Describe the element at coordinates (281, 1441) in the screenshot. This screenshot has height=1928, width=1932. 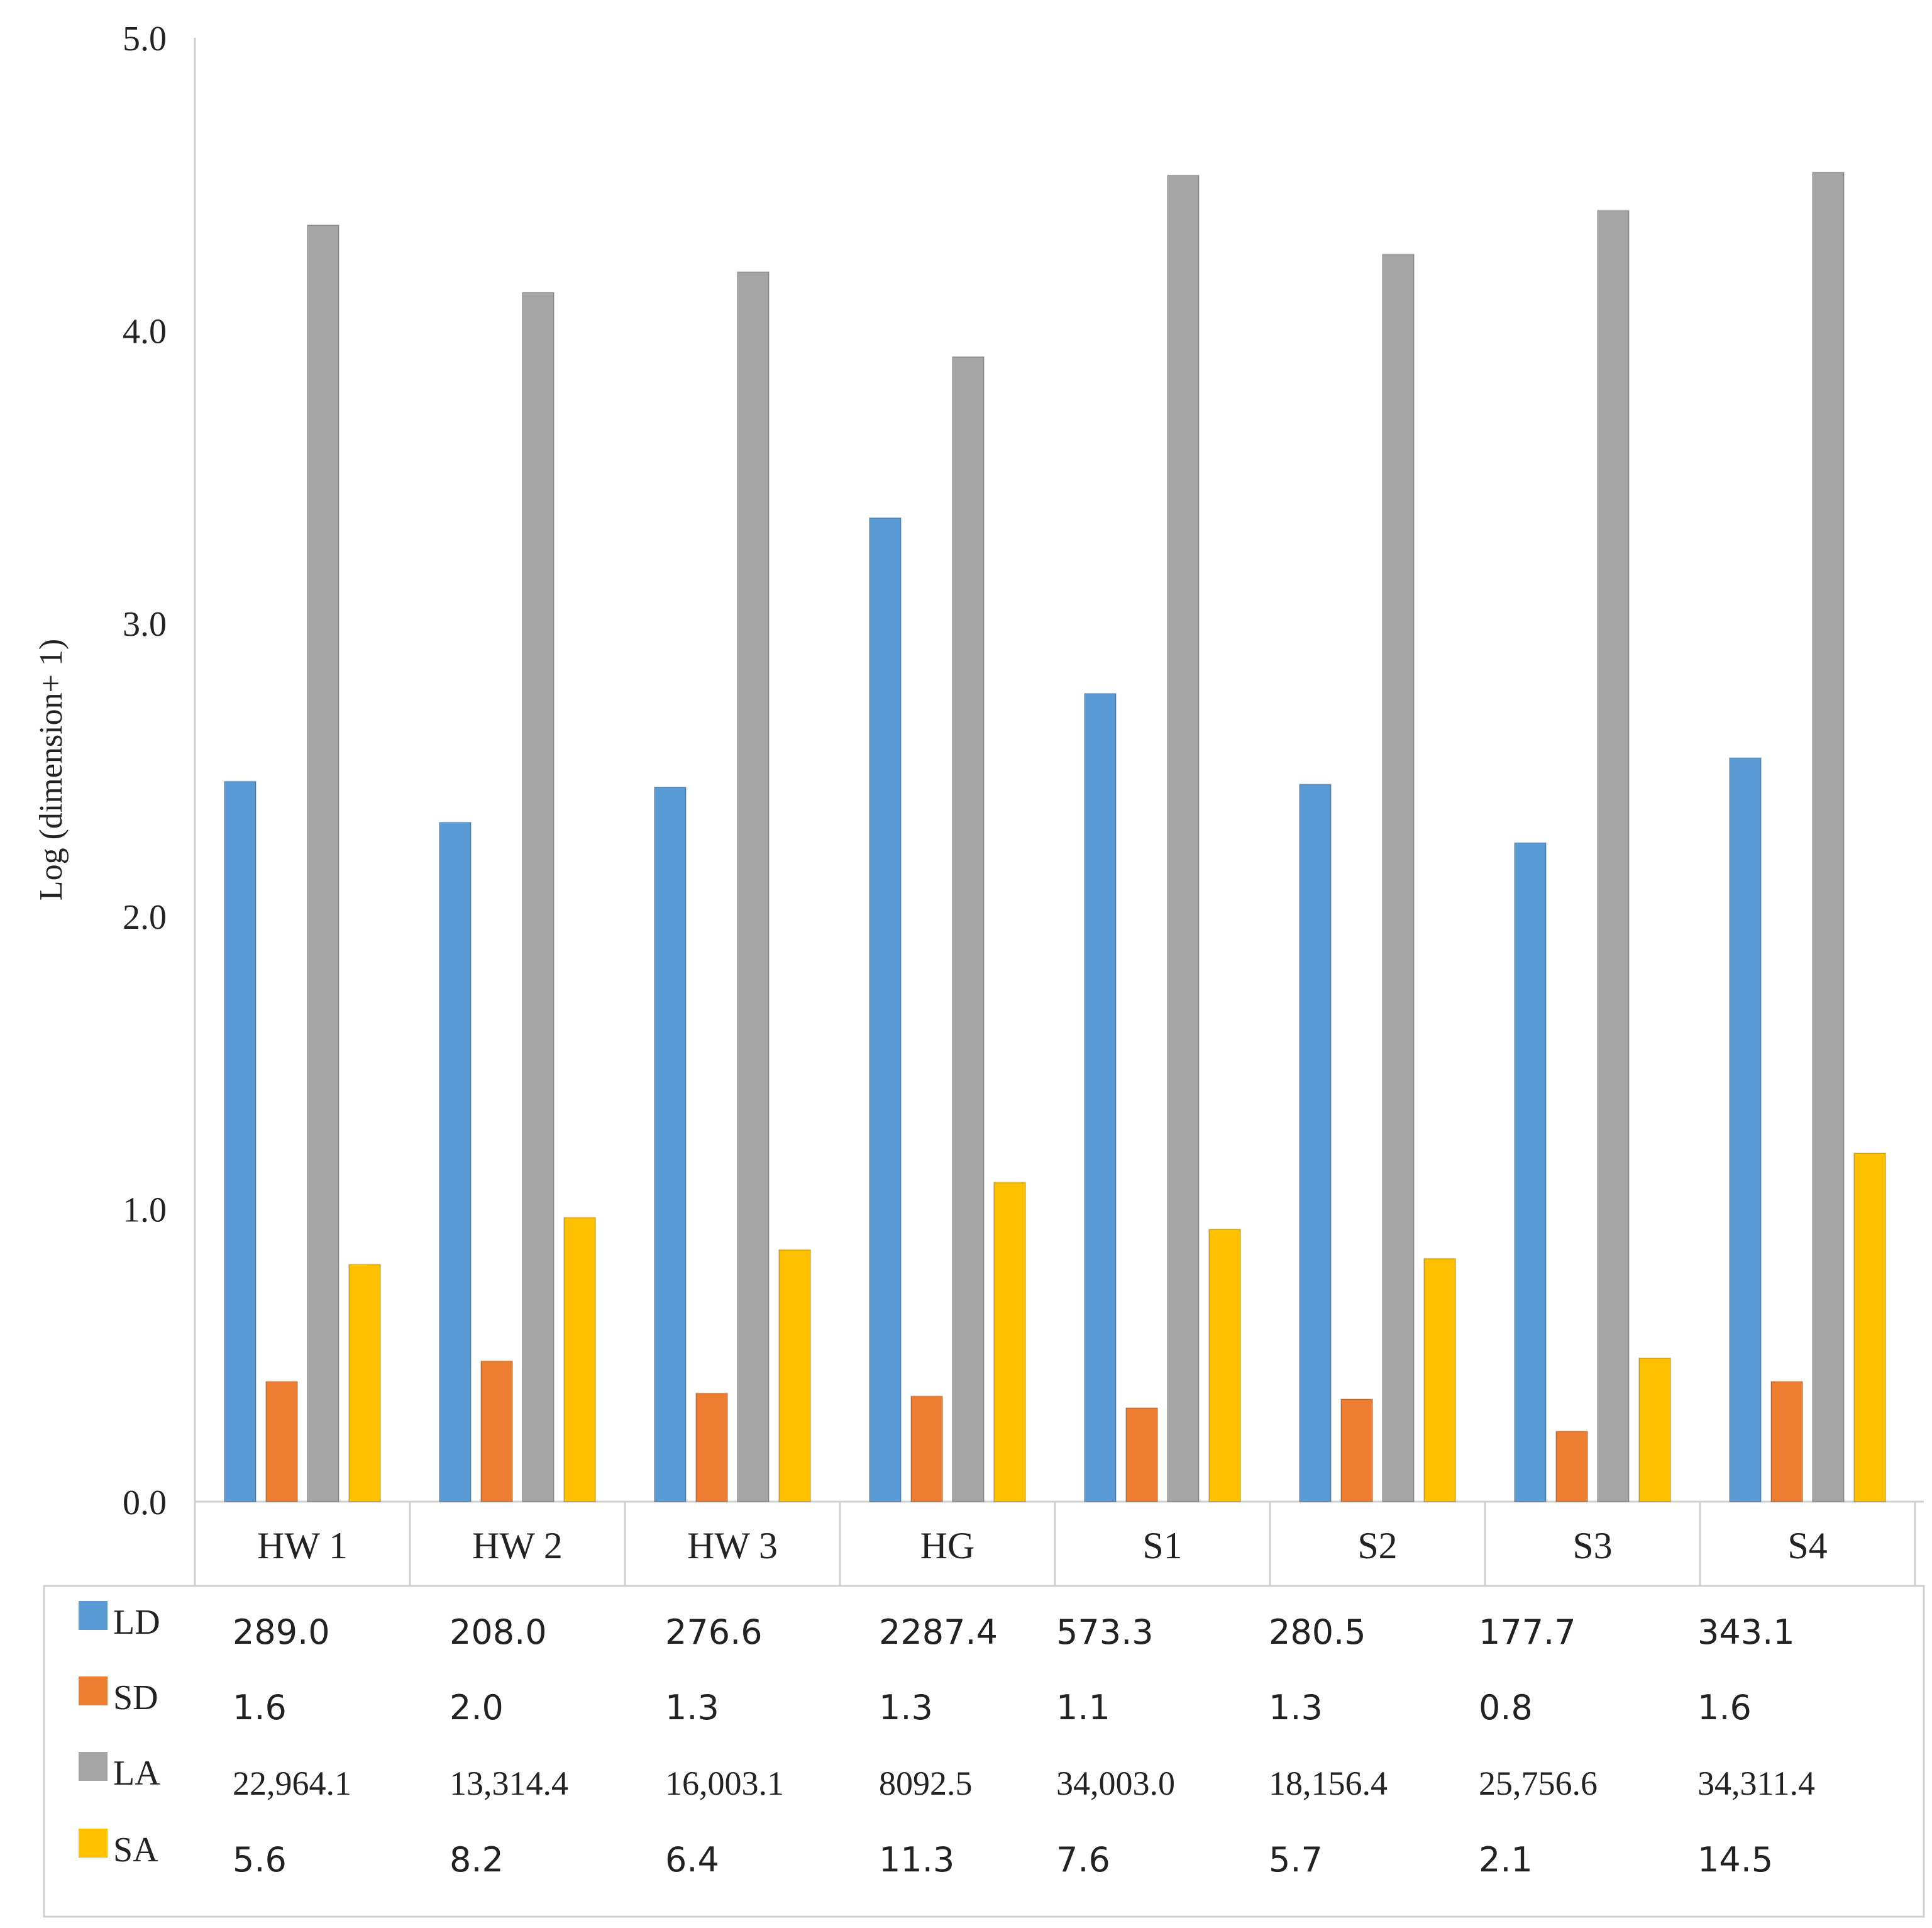
I see `bar-sd-hw1` at that location.